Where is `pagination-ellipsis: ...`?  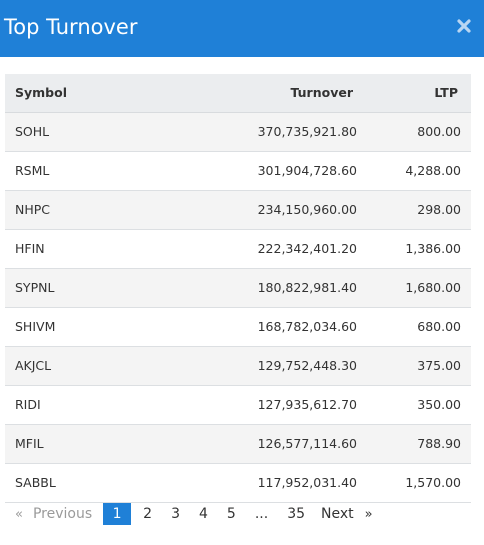 pagination-ellipsis: ... is located at coordinates (261, 514).